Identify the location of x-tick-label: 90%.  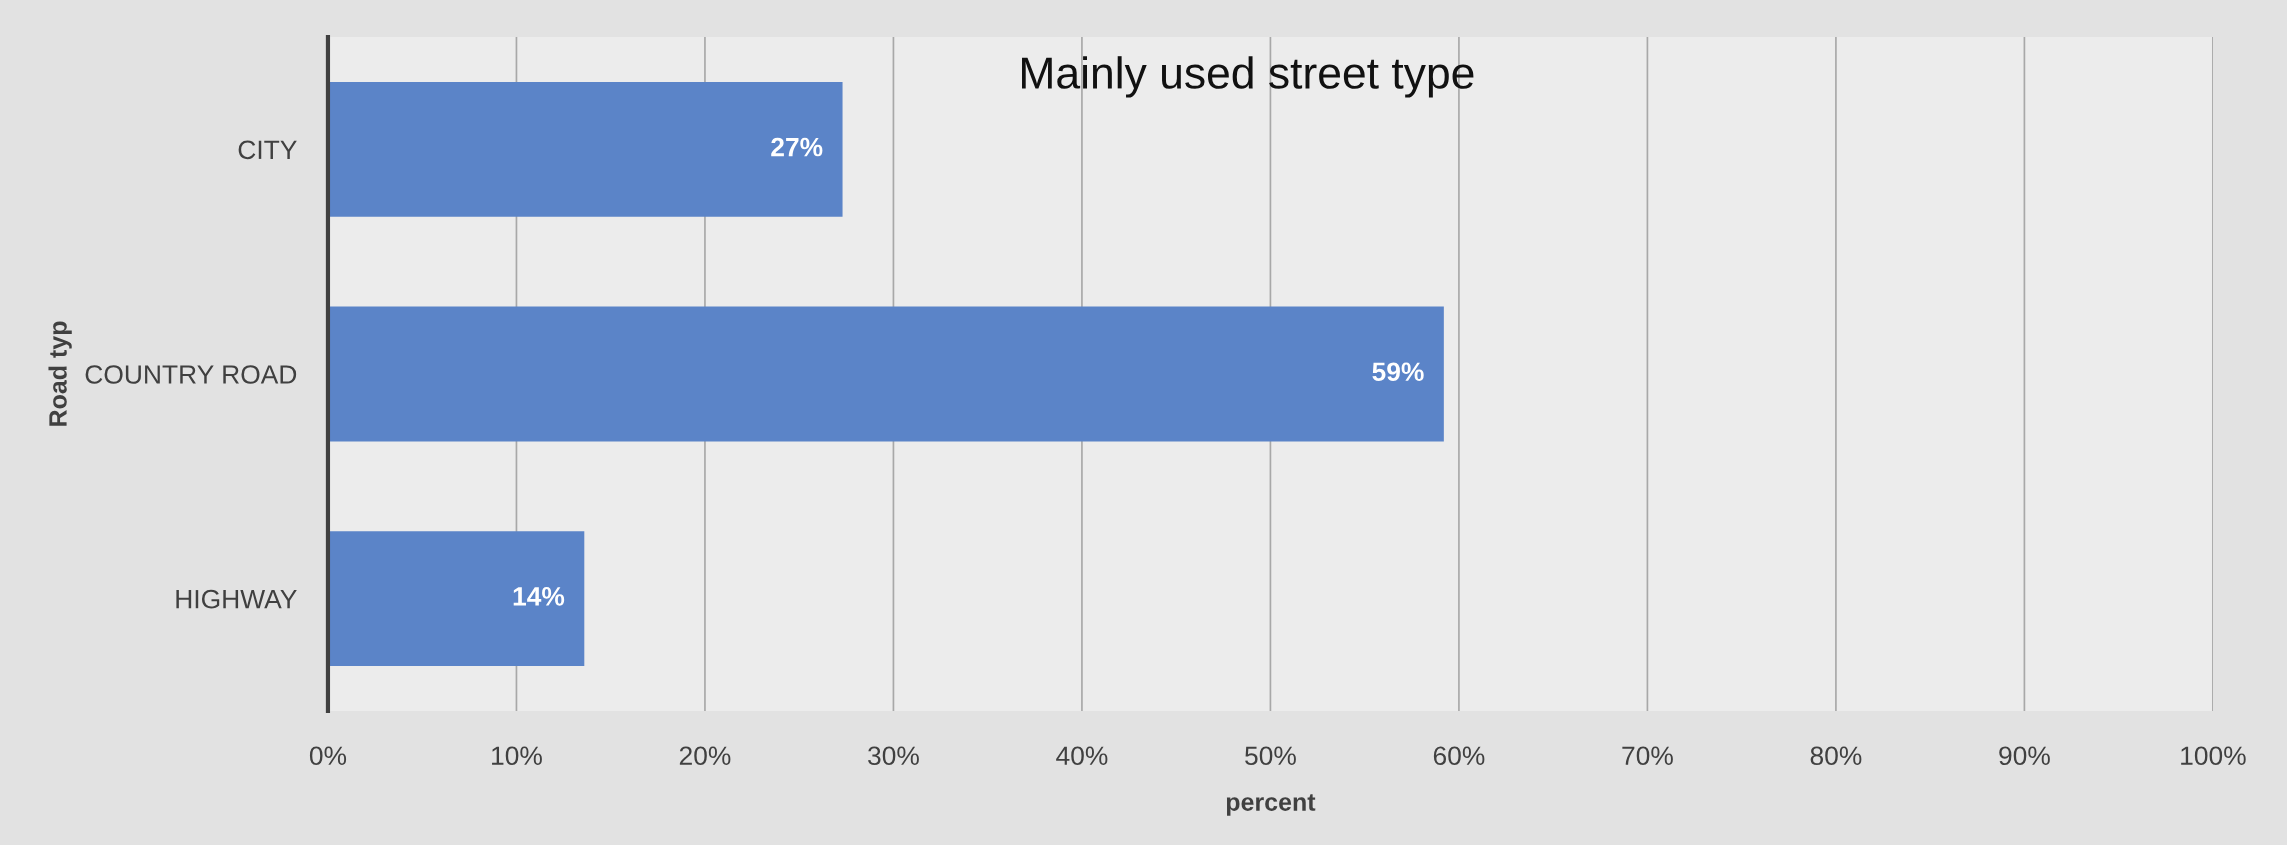
(2024, 756).